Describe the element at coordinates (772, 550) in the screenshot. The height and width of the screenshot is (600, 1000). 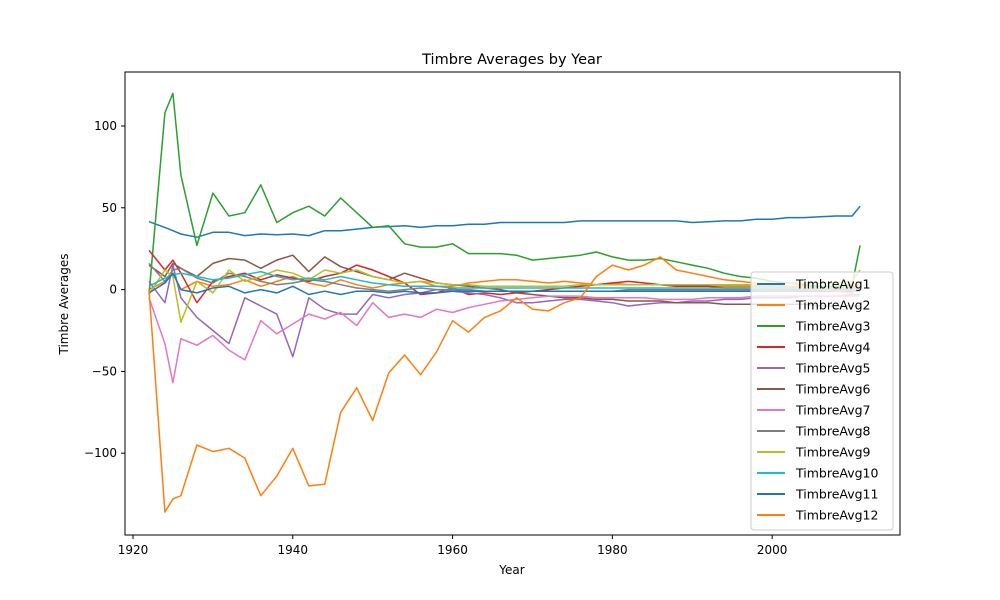
I see `x-tick-label: 2000` at that location.